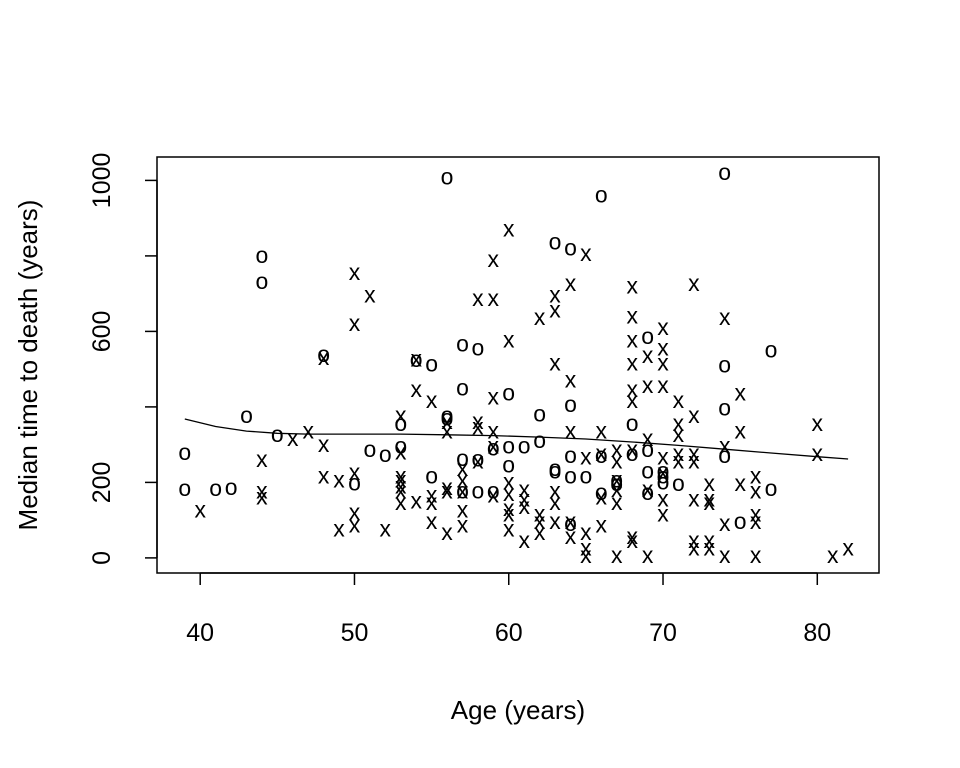 The width and height of the screenshot is (960, 768). I want to click on x-tick-label: 70, so click(663, 633).